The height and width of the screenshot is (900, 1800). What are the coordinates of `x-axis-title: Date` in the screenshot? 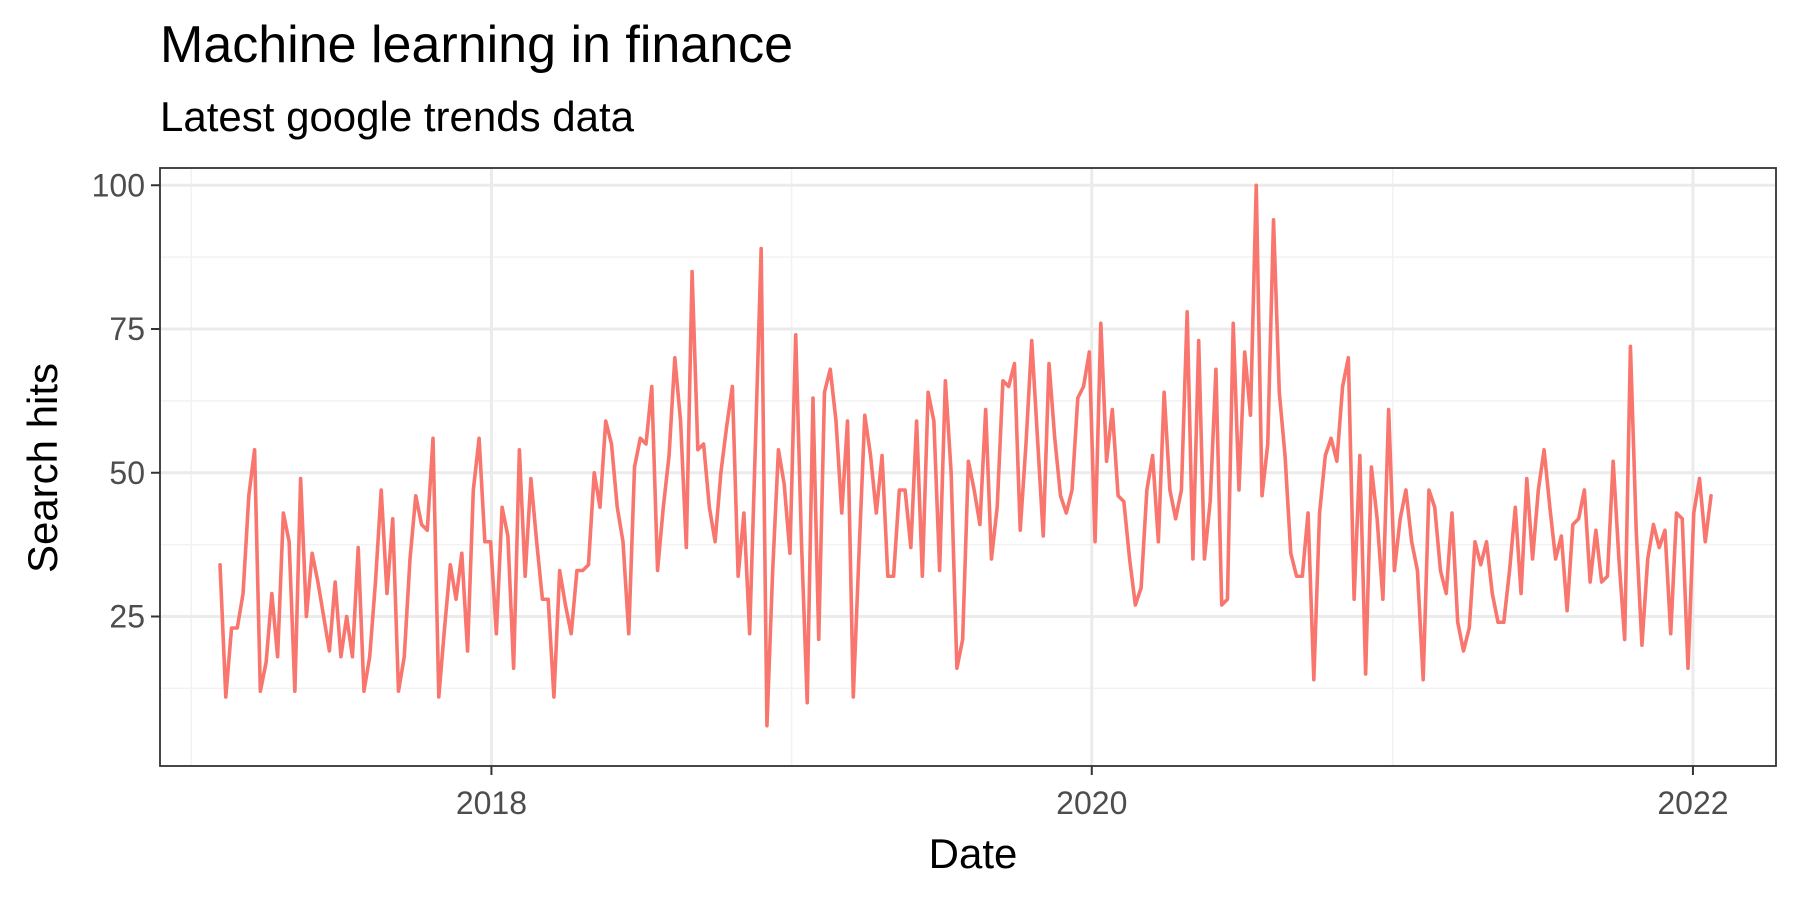 It's located at (973, 853).